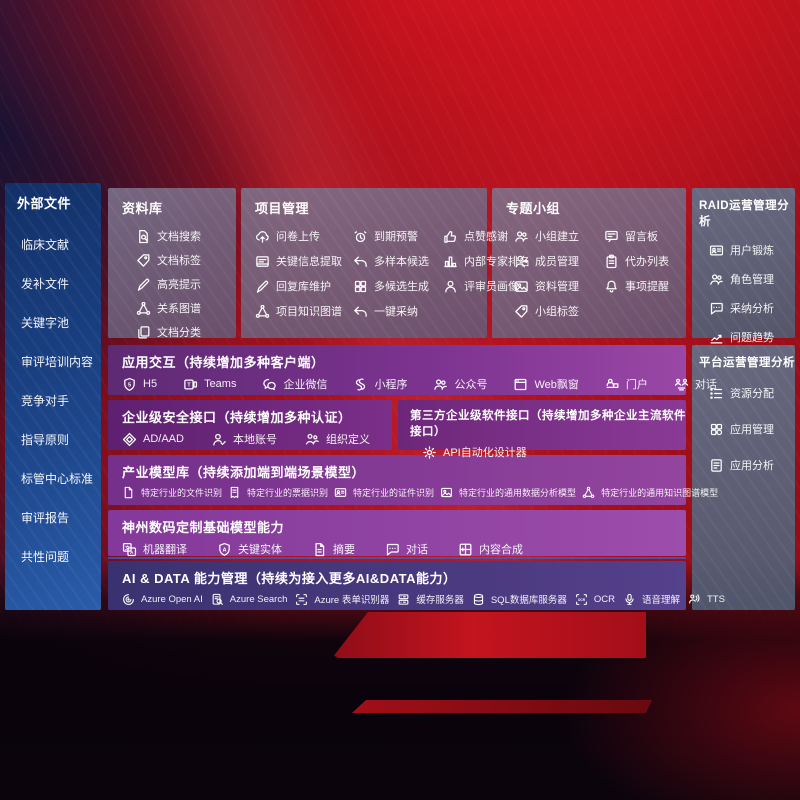  Describe the element at coordinates (186, 260) in the screenshot. I see `capability-item: 文档标签` at that location.